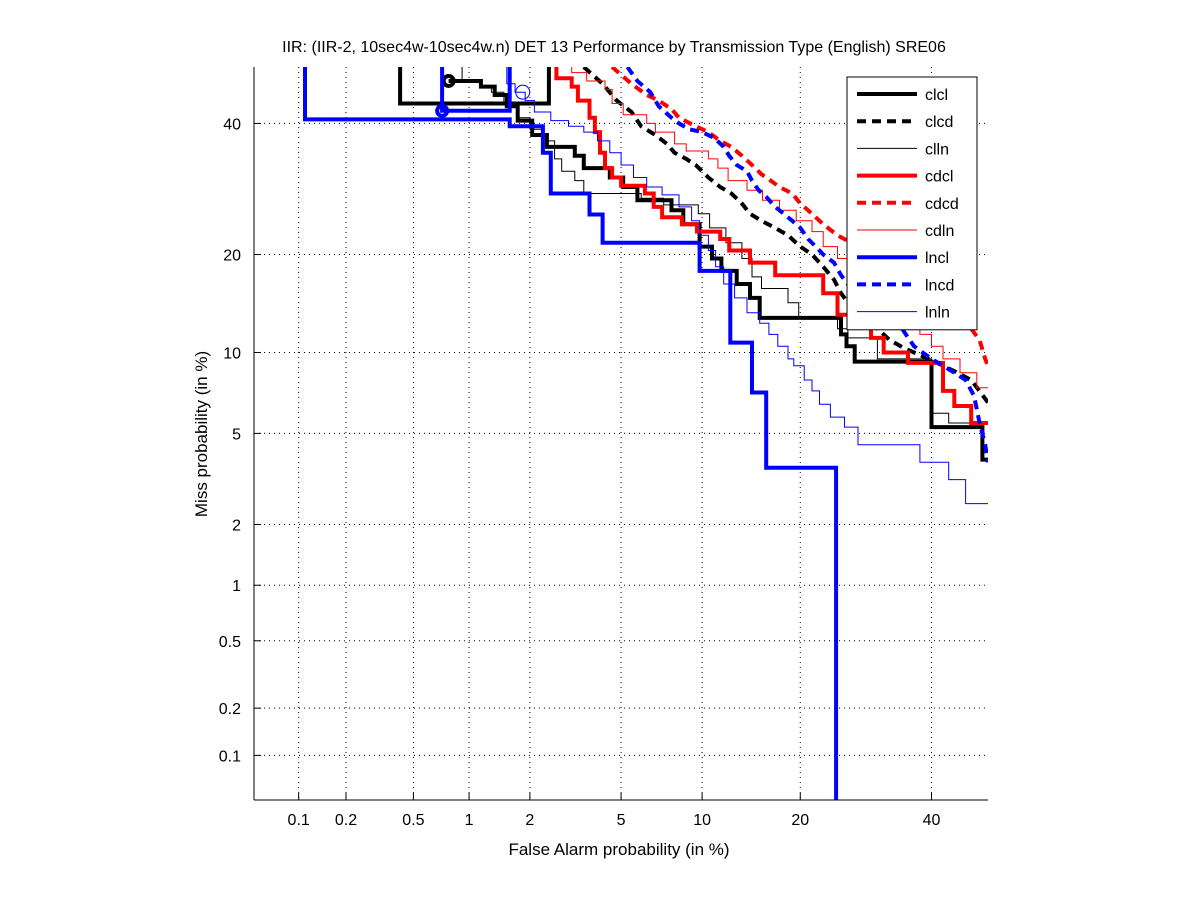  Describe the element at coordinates (413, 820) in the screenshot. I see `x-tick-label: 0.5` at that location.